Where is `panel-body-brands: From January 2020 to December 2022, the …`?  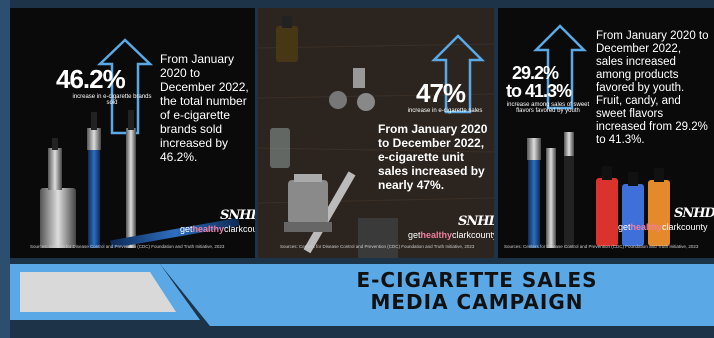
panel-body-brands: From January 2020 to December 2022, the … is located at coordinates (204, 108).